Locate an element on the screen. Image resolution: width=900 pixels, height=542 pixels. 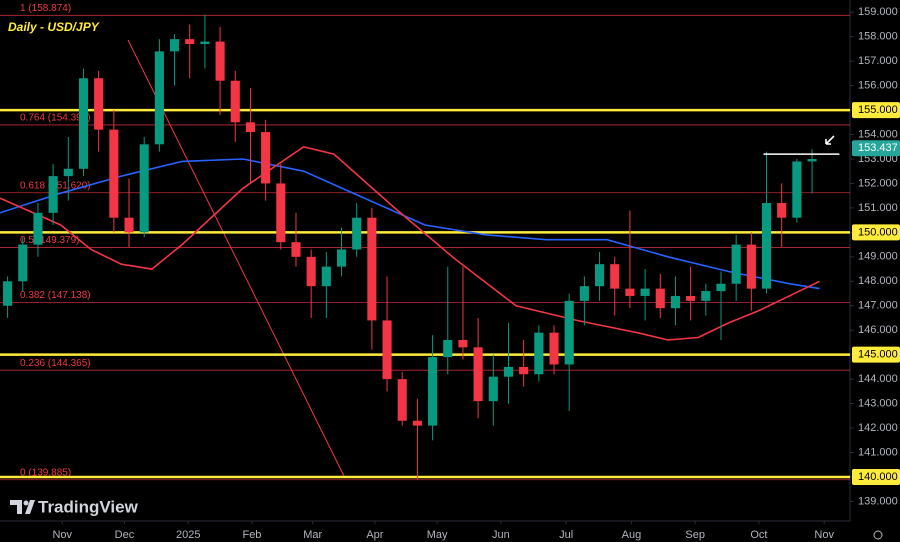
x-tick-label: Aug is located at coordinates (632, 535).